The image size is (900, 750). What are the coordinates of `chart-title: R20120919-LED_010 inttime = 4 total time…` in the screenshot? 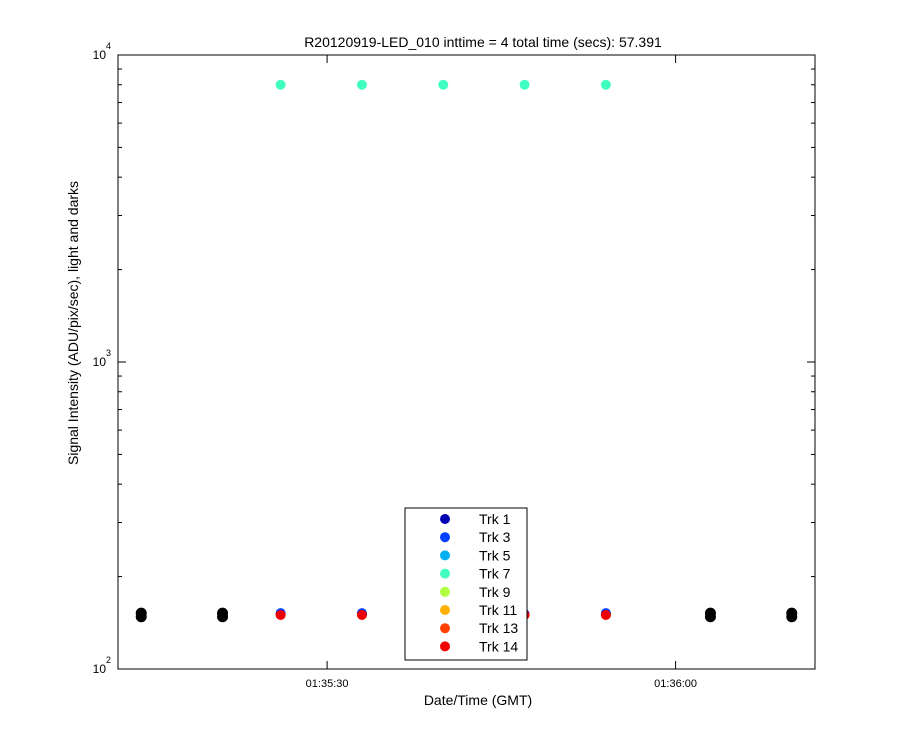 It's located at (483, 42).